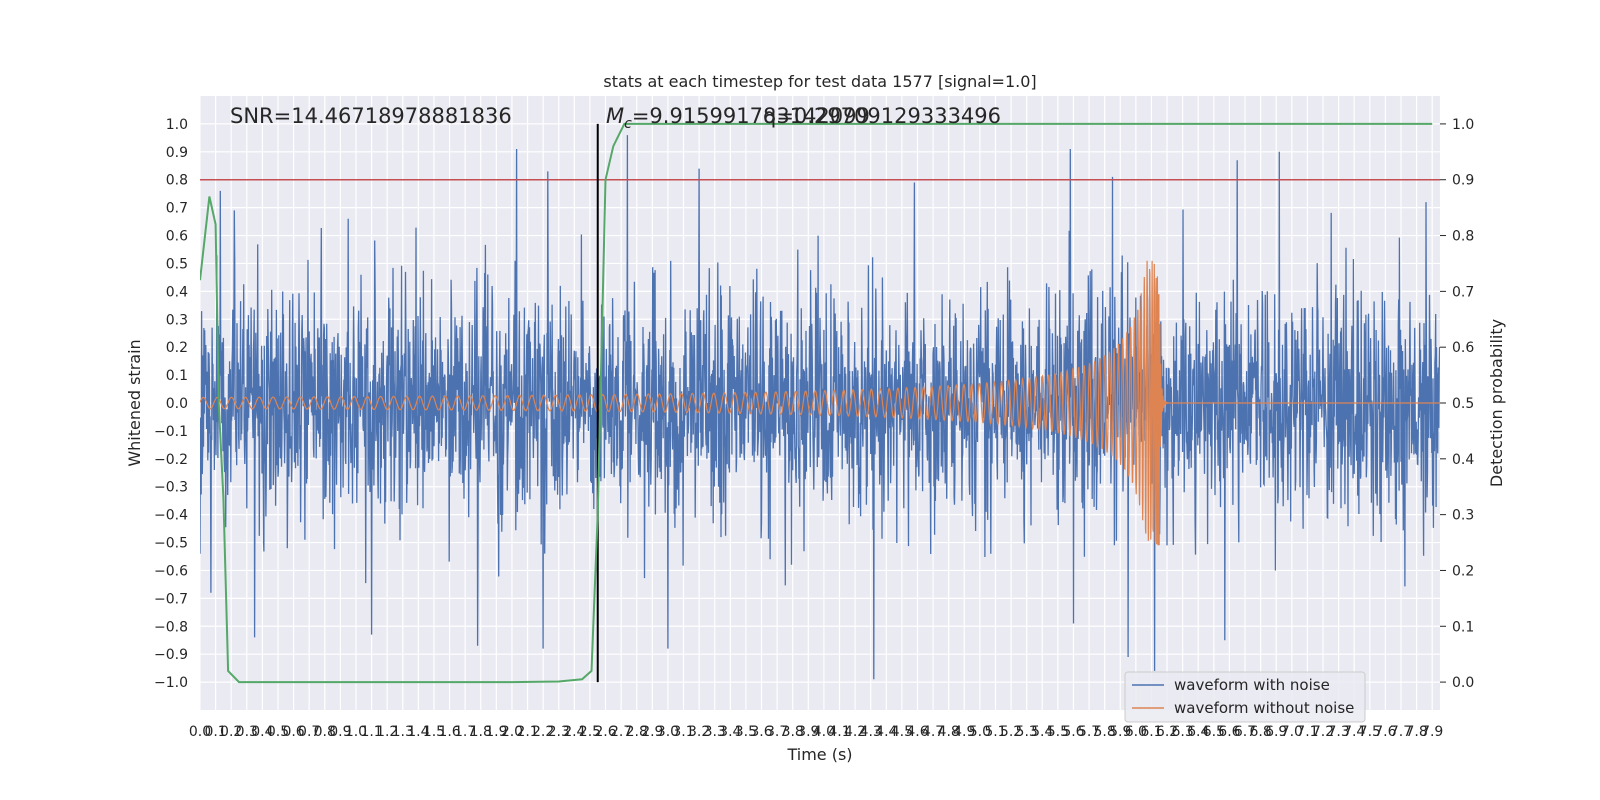 Image resolution: width=1600 pixels, height=800 pixels. What do you see at coordinates (1463, 460) in the screenshot?
I see `right-y-tick-label: 0.4` at bounding box center [1463, 460].